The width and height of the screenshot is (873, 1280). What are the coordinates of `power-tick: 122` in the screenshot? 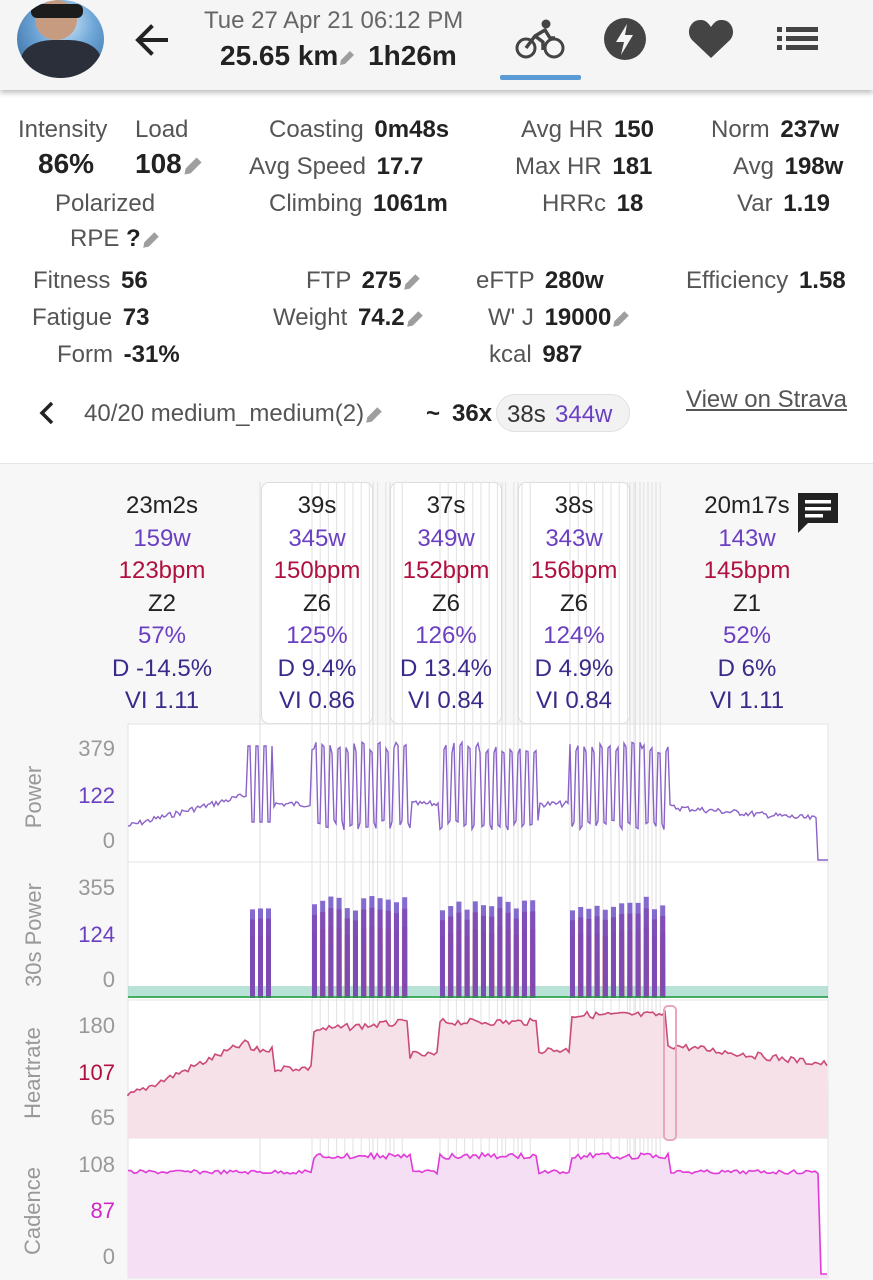 It's located at (96, 795).